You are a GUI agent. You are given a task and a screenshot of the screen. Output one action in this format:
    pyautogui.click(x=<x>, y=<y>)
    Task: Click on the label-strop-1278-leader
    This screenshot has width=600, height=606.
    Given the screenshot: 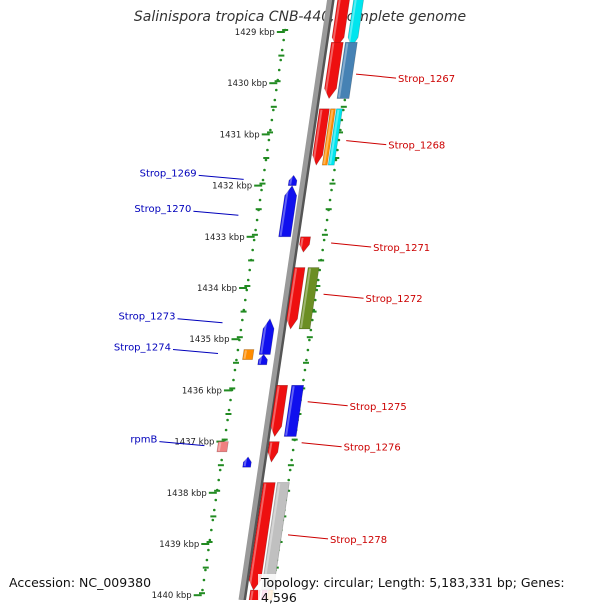 What is the action you would take?
    pyautogui.click(x=308, y=537)
    